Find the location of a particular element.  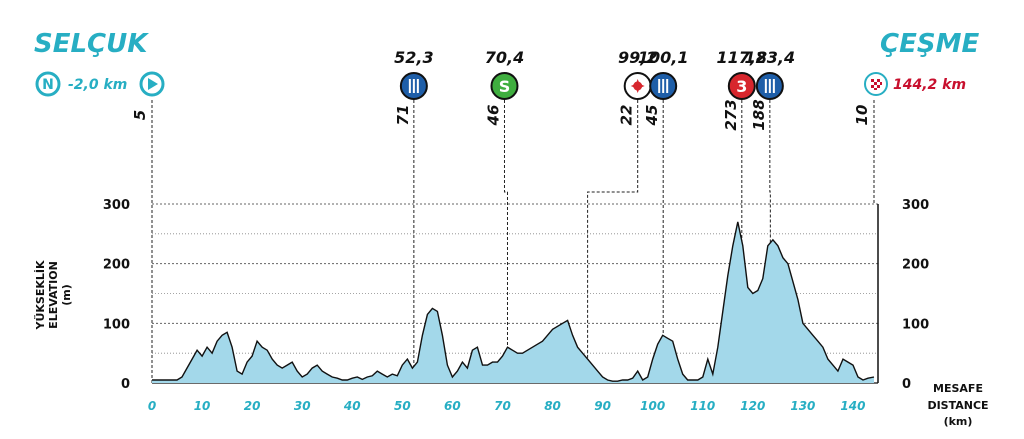

poi-elevation-label: 273 is located at coordinates (731, 114).